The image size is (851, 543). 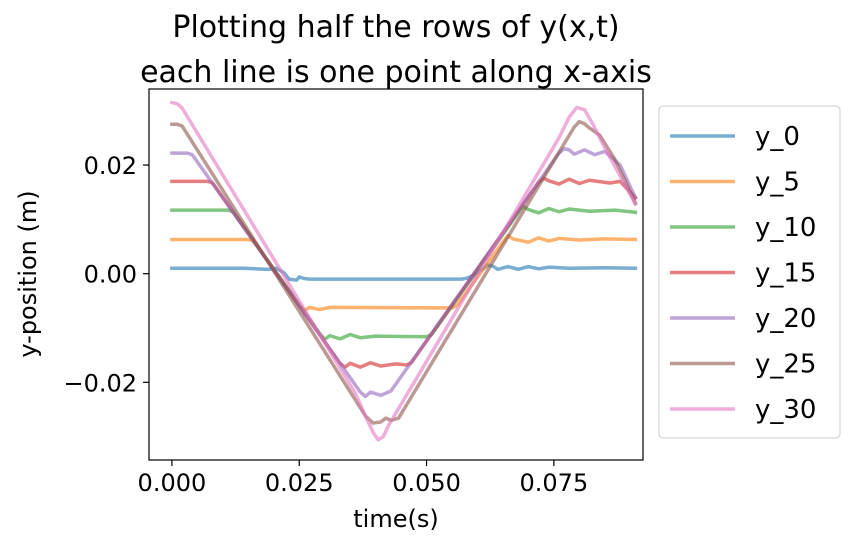 What do you see at coordinates (785, 274) in the screenshot?
I see `legend-label-y-15: y_15` at bounding box center [785, 274].